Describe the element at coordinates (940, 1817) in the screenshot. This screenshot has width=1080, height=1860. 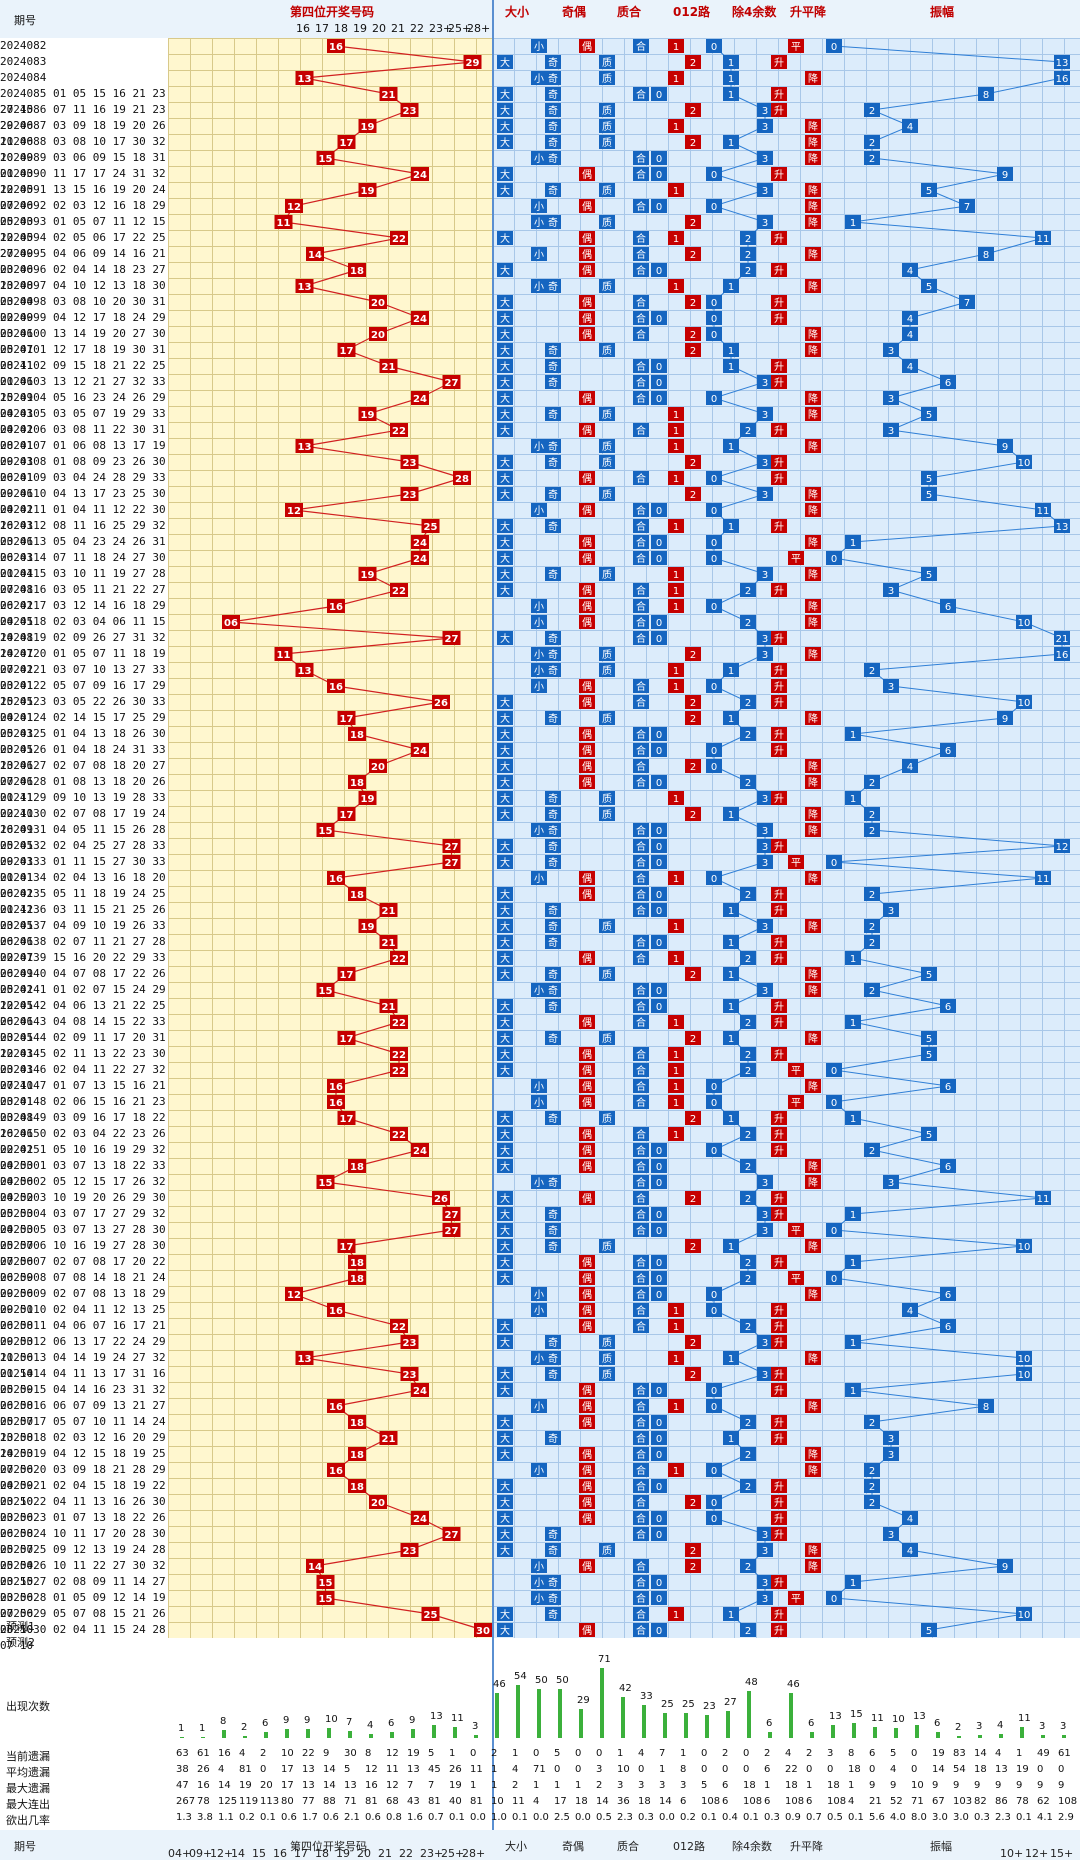
I see `summary-cell: 3.0` at that location.